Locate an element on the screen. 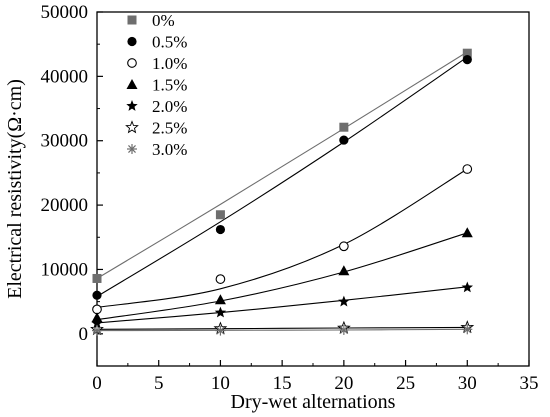  y-tick-label: 30000 is located at coordinates (65, 141).